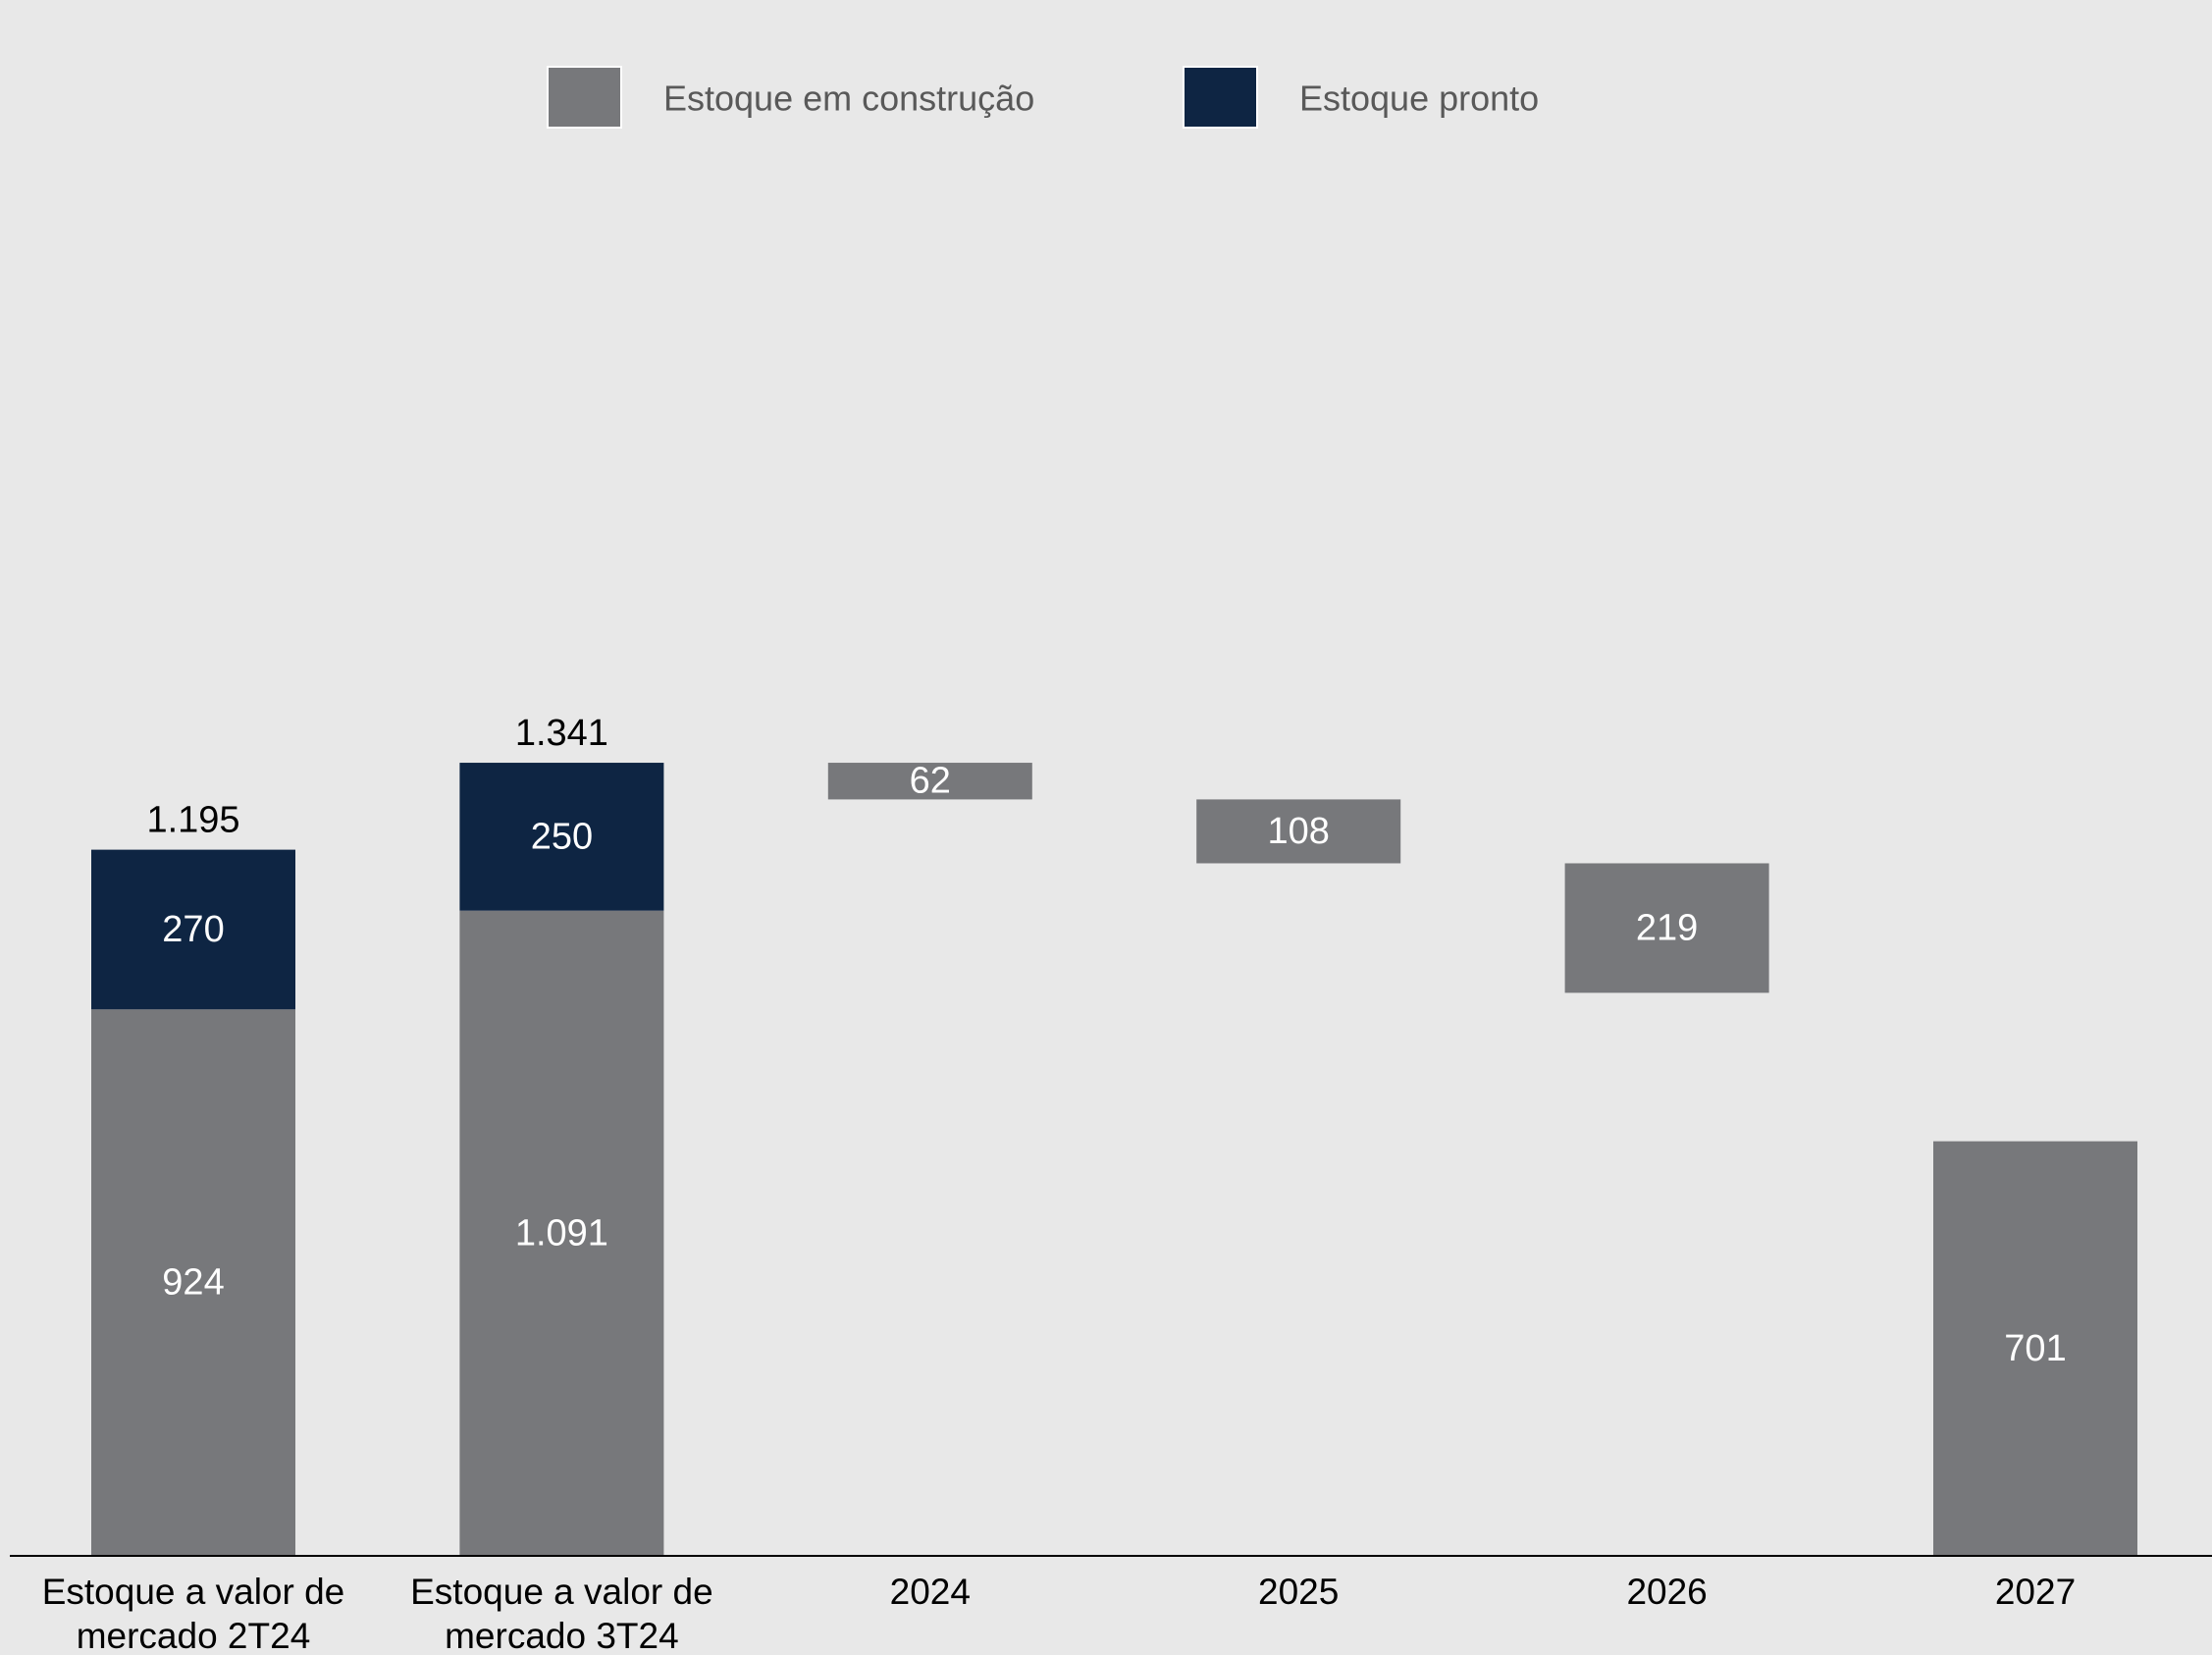  Describe the element at coordinates (1419, 99) in the screenshot. I see `legend-label-1: Estoque pronto` at that location.